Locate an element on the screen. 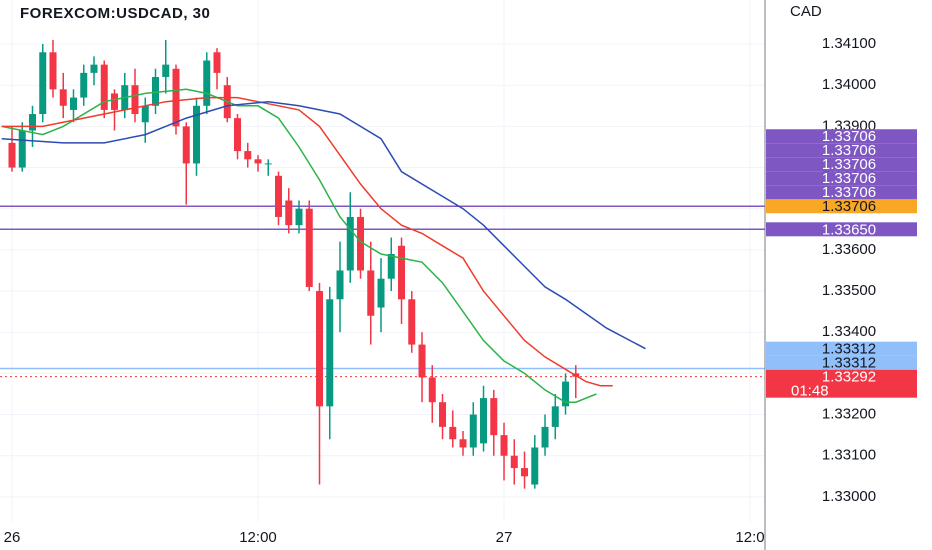  axis-cover is located at coordinates (849, 536).